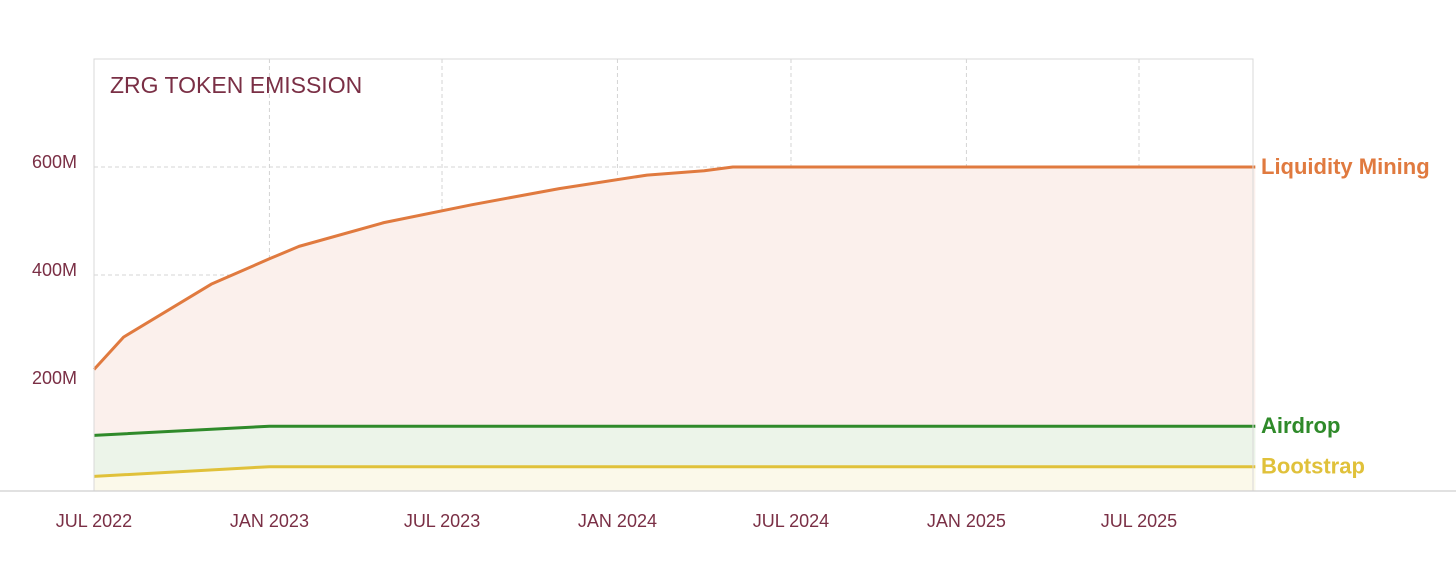 The height and width of the screenshot is (561, 1456). I want to click on y-tick-label: 600M, so click(54, 162).